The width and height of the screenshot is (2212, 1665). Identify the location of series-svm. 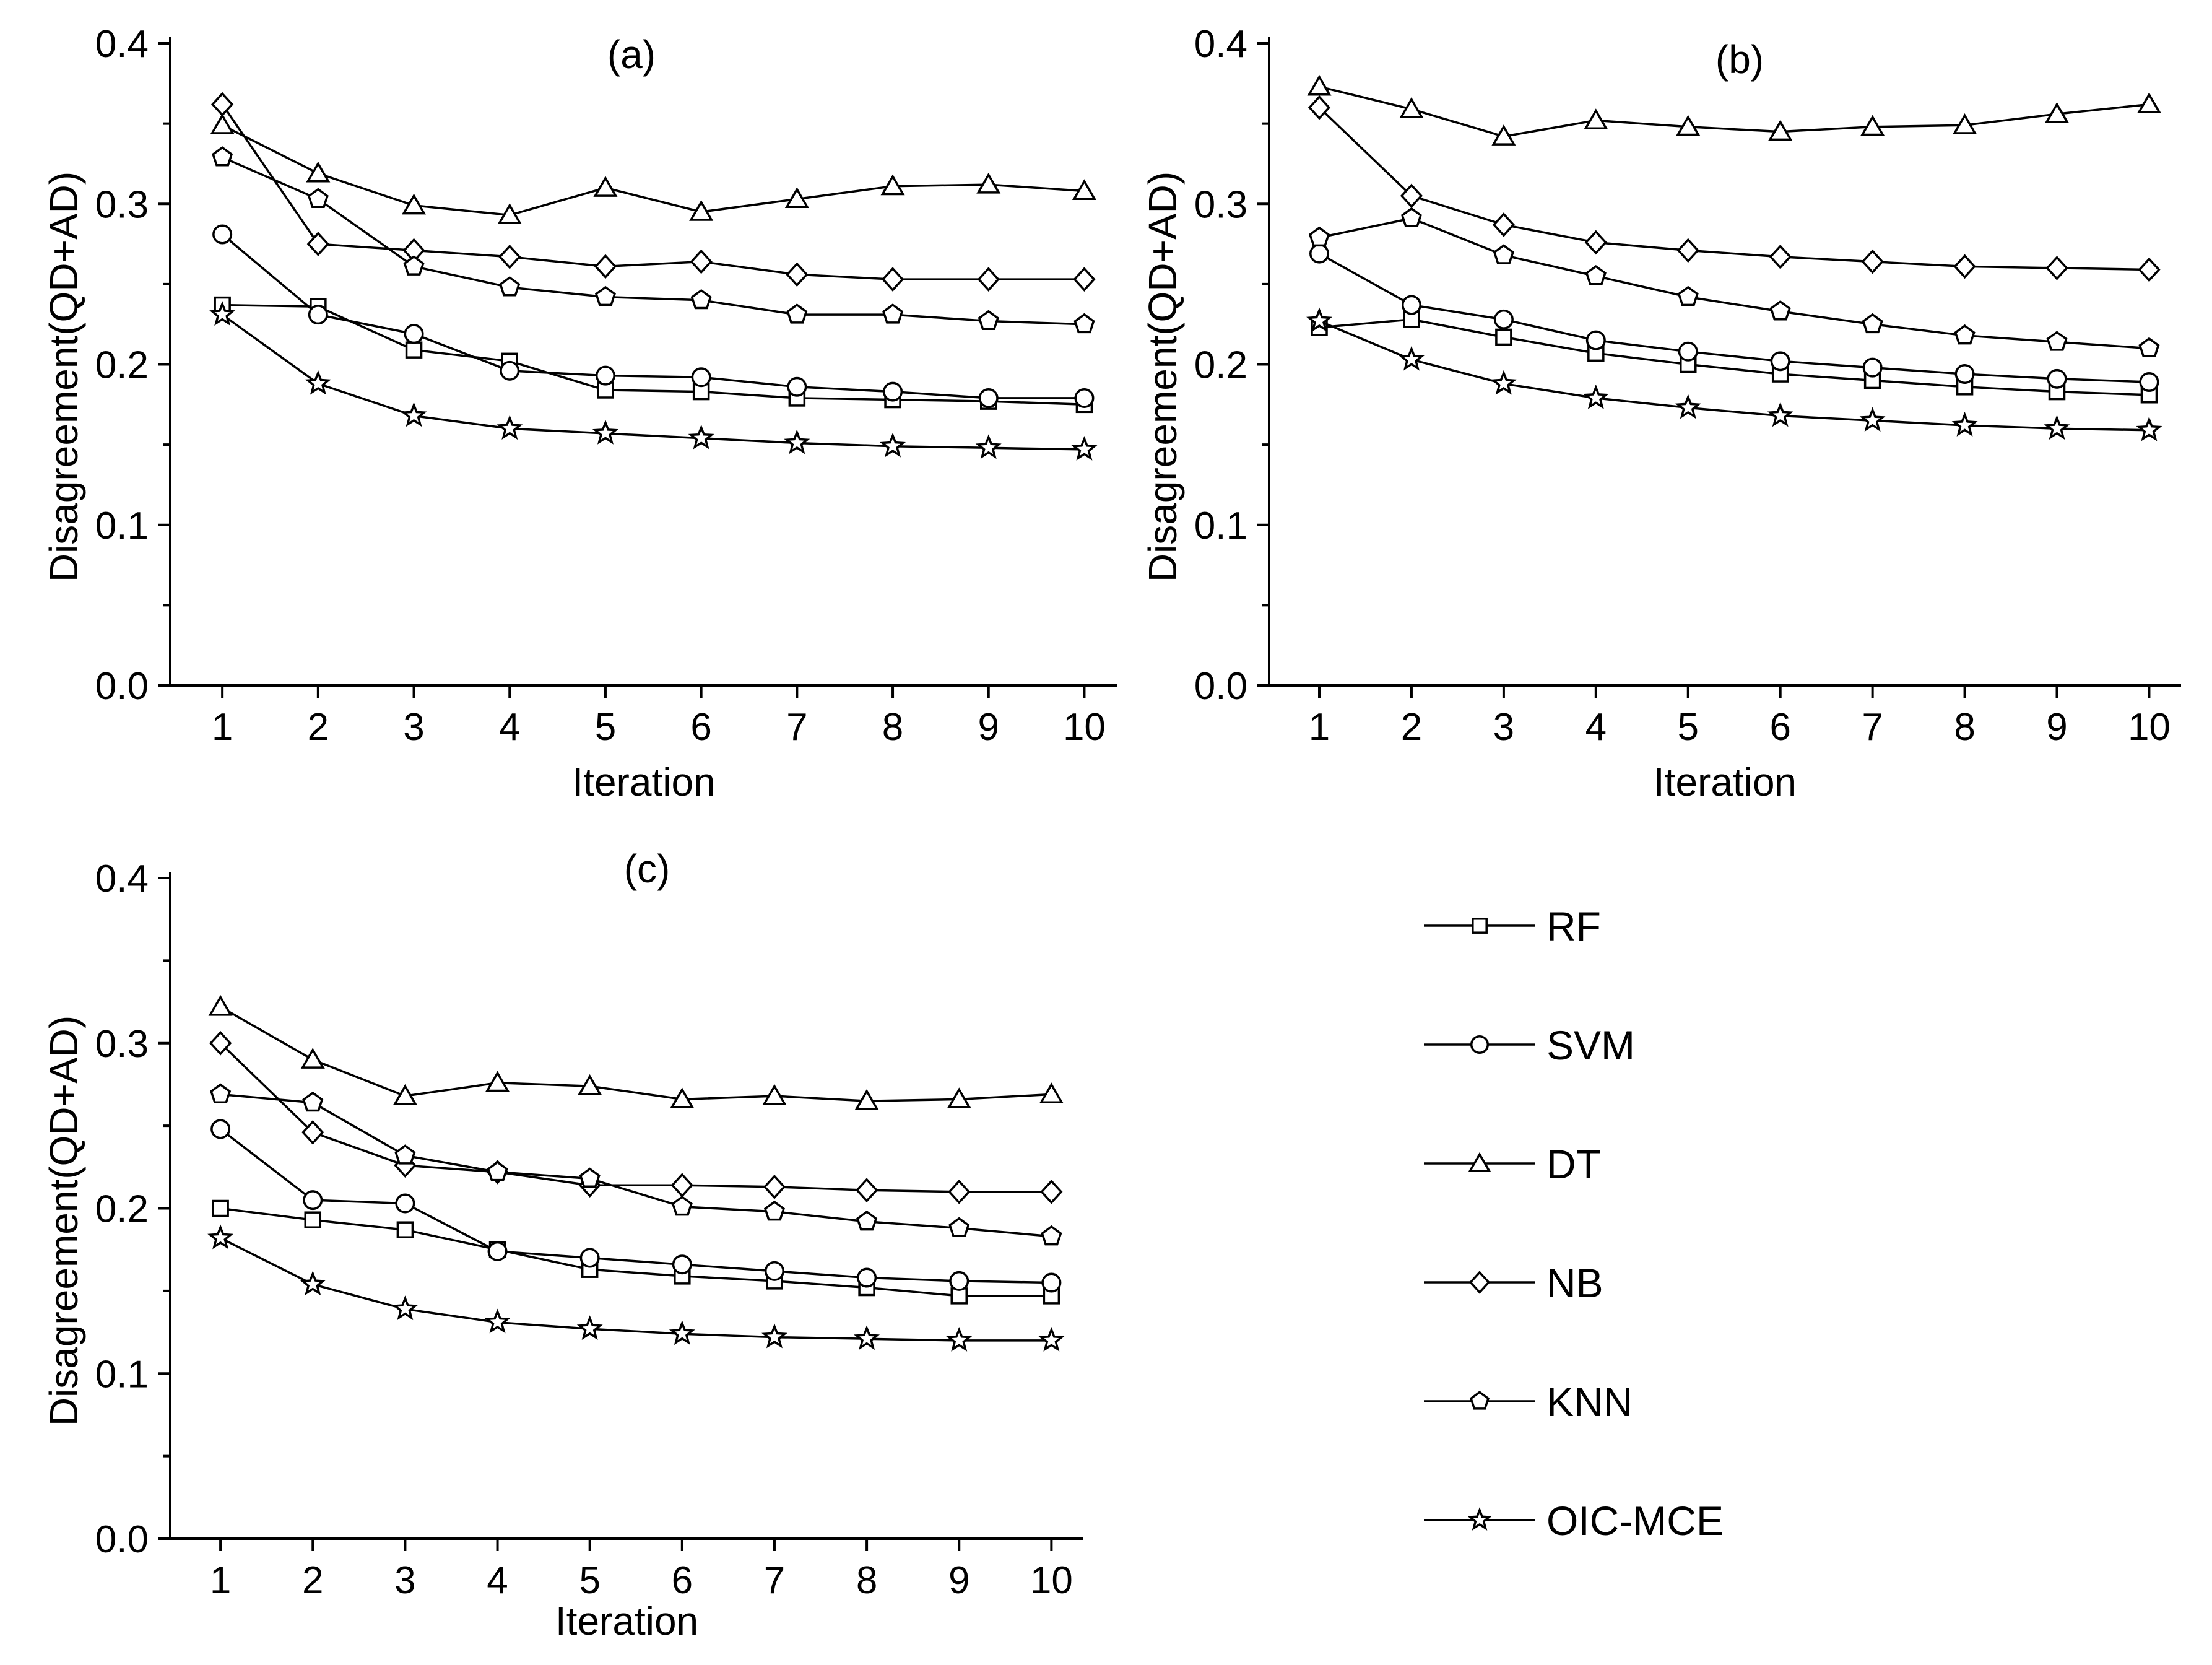
(1734, 318).